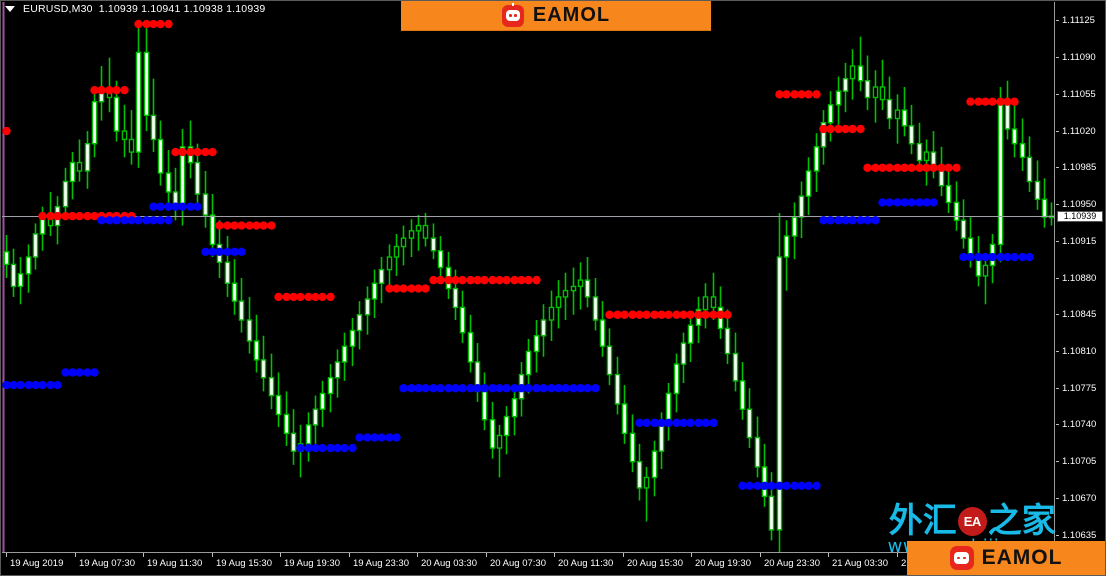 The width and height of the screenshot is (1106, 576). Describe the element at coordinates (381, 563) in the screenshot. I see `time-tick-label: 19 Aug 23:30` at that location.